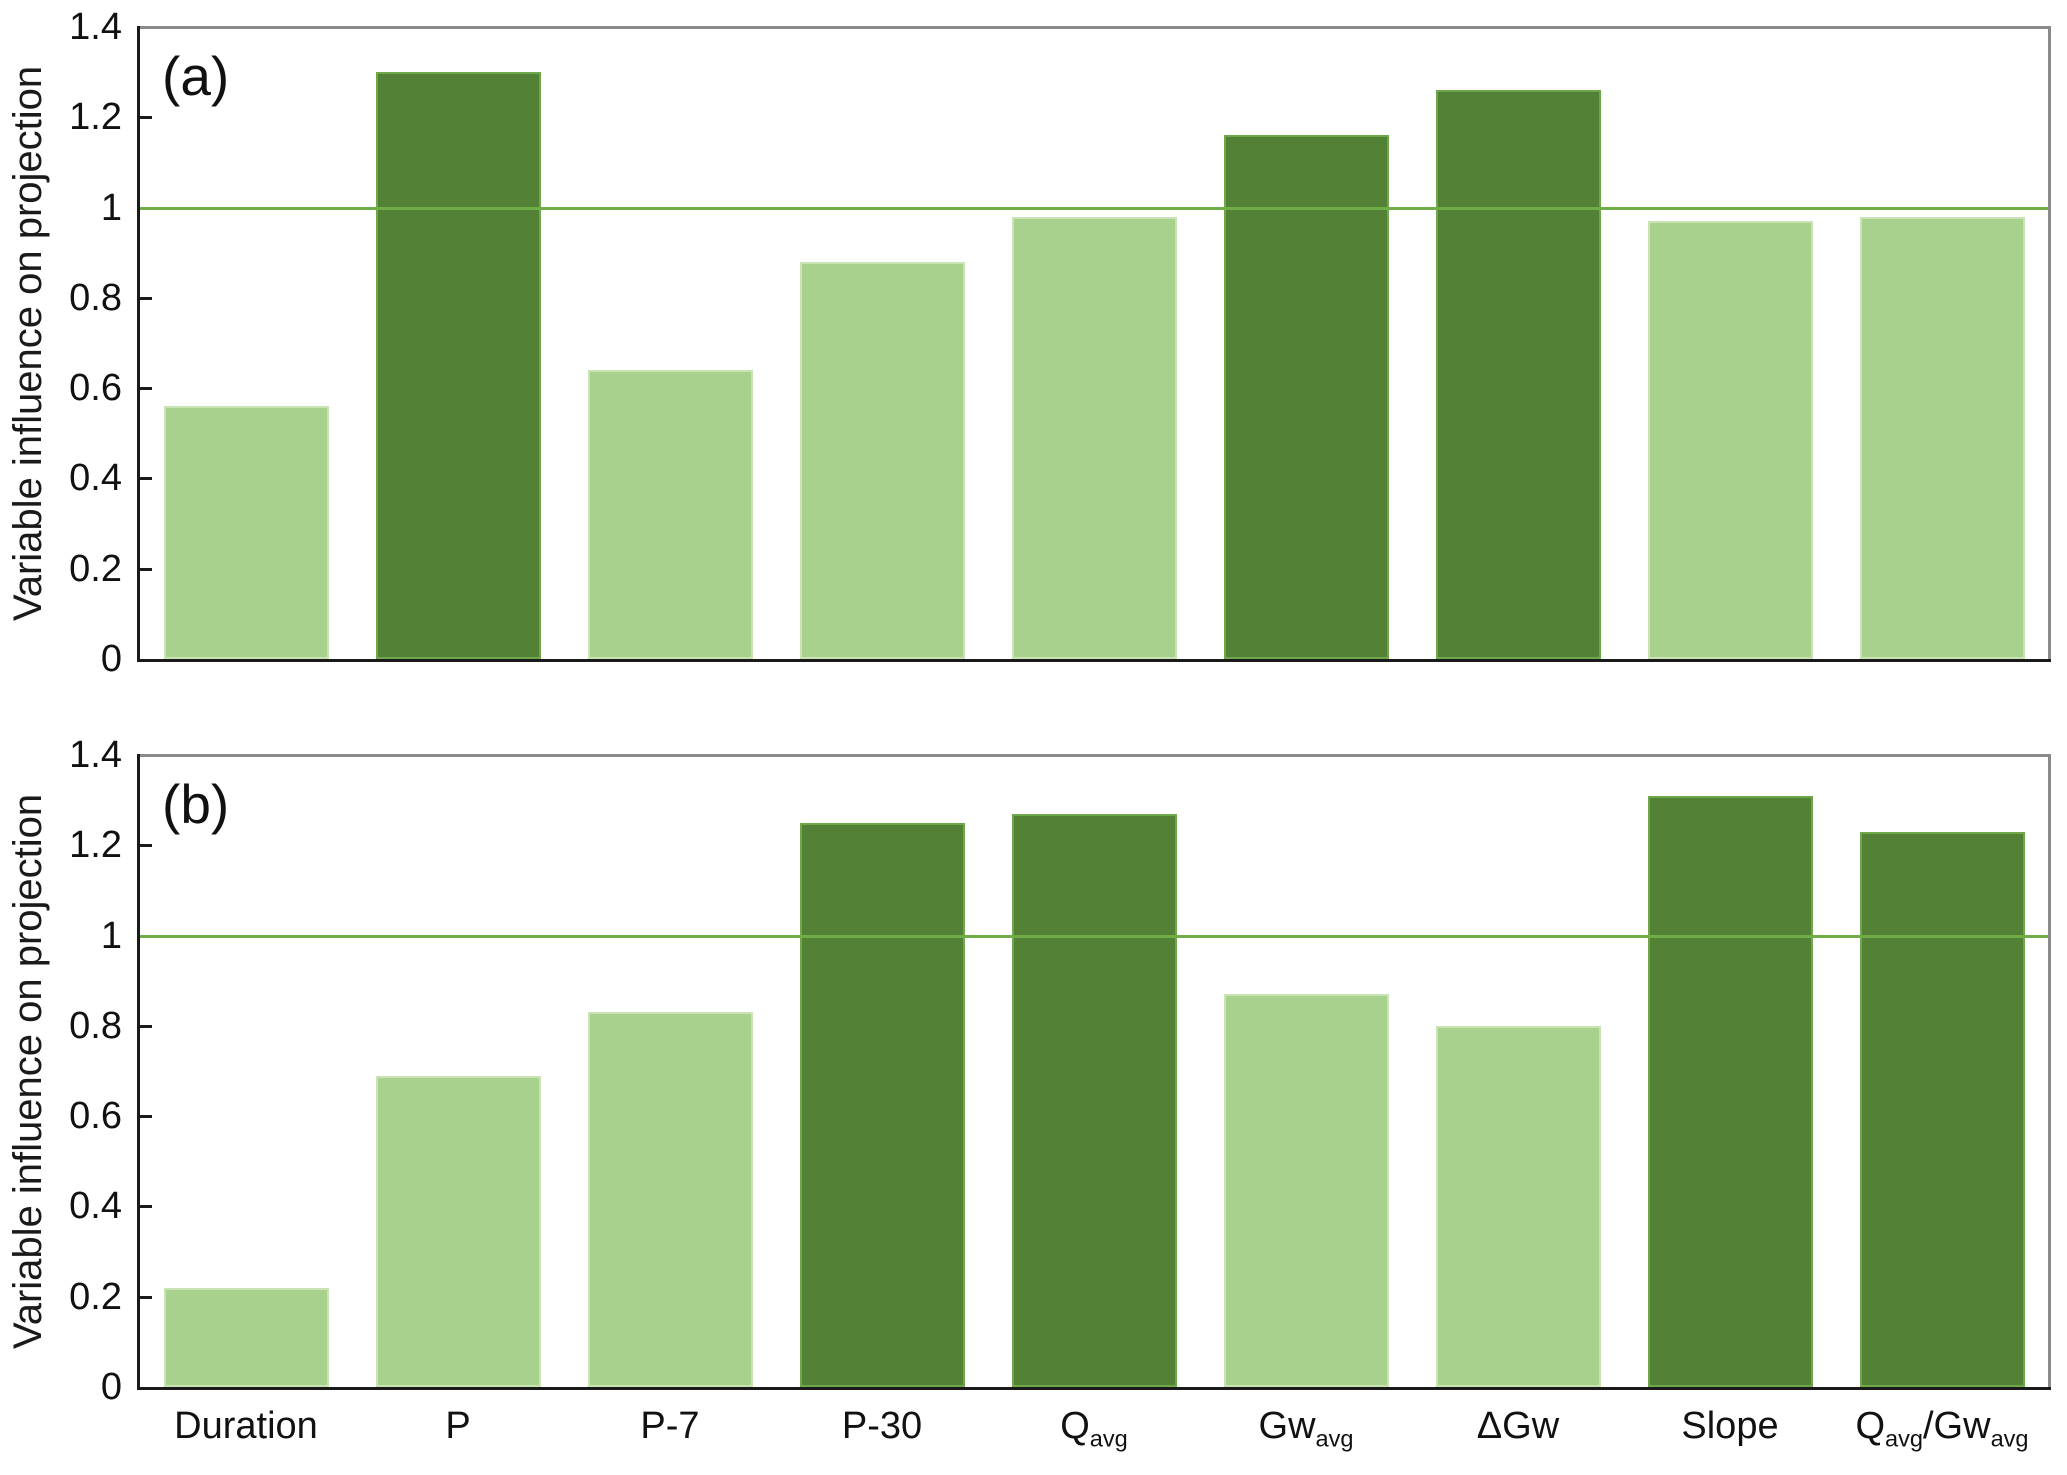 The width and height of the screenshot is (2067, 1475). What do you see at coordinates (1730, 1426) in the screenshot?
I see `x-label-slope: Slope` at bounding box center [1730, 1426].